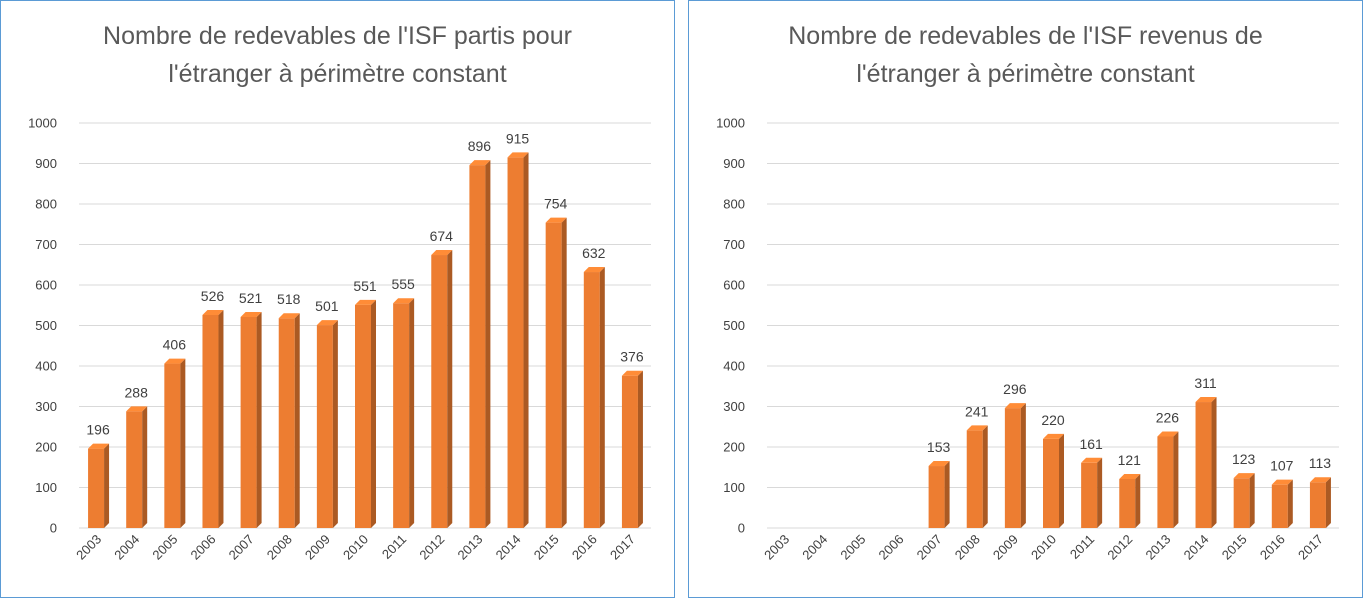 Image resolution: width=1363 pixels, height=600 pixels. What do you see at coordinates (1168, 417) in the screenshot?
I see `data-label: 226` at bounding box center [1168, 417].